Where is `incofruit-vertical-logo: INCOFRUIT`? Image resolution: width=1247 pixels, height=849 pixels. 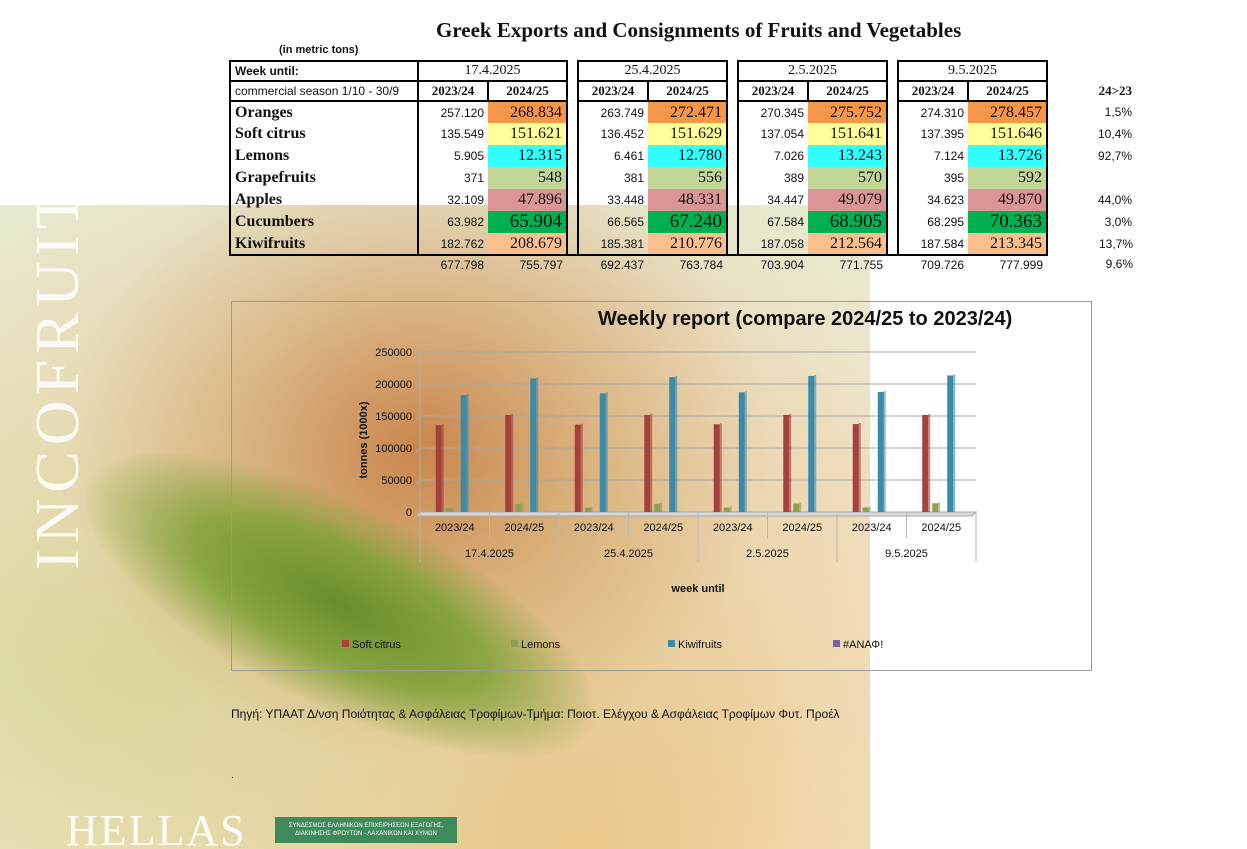 incofruit-vertical-logo: INCOFRUIT is located at coordinates (58, 387).